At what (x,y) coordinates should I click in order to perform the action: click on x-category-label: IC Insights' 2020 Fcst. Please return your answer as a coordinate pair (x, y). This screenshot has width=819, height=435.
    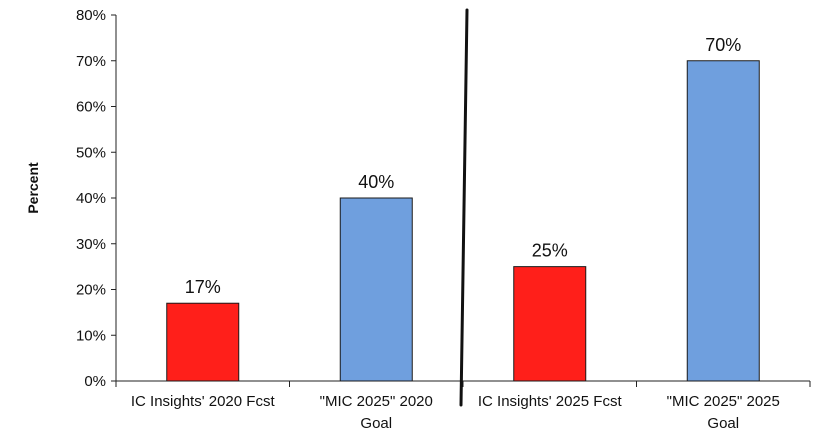
    Looking at the image, I should click on (203, 401).